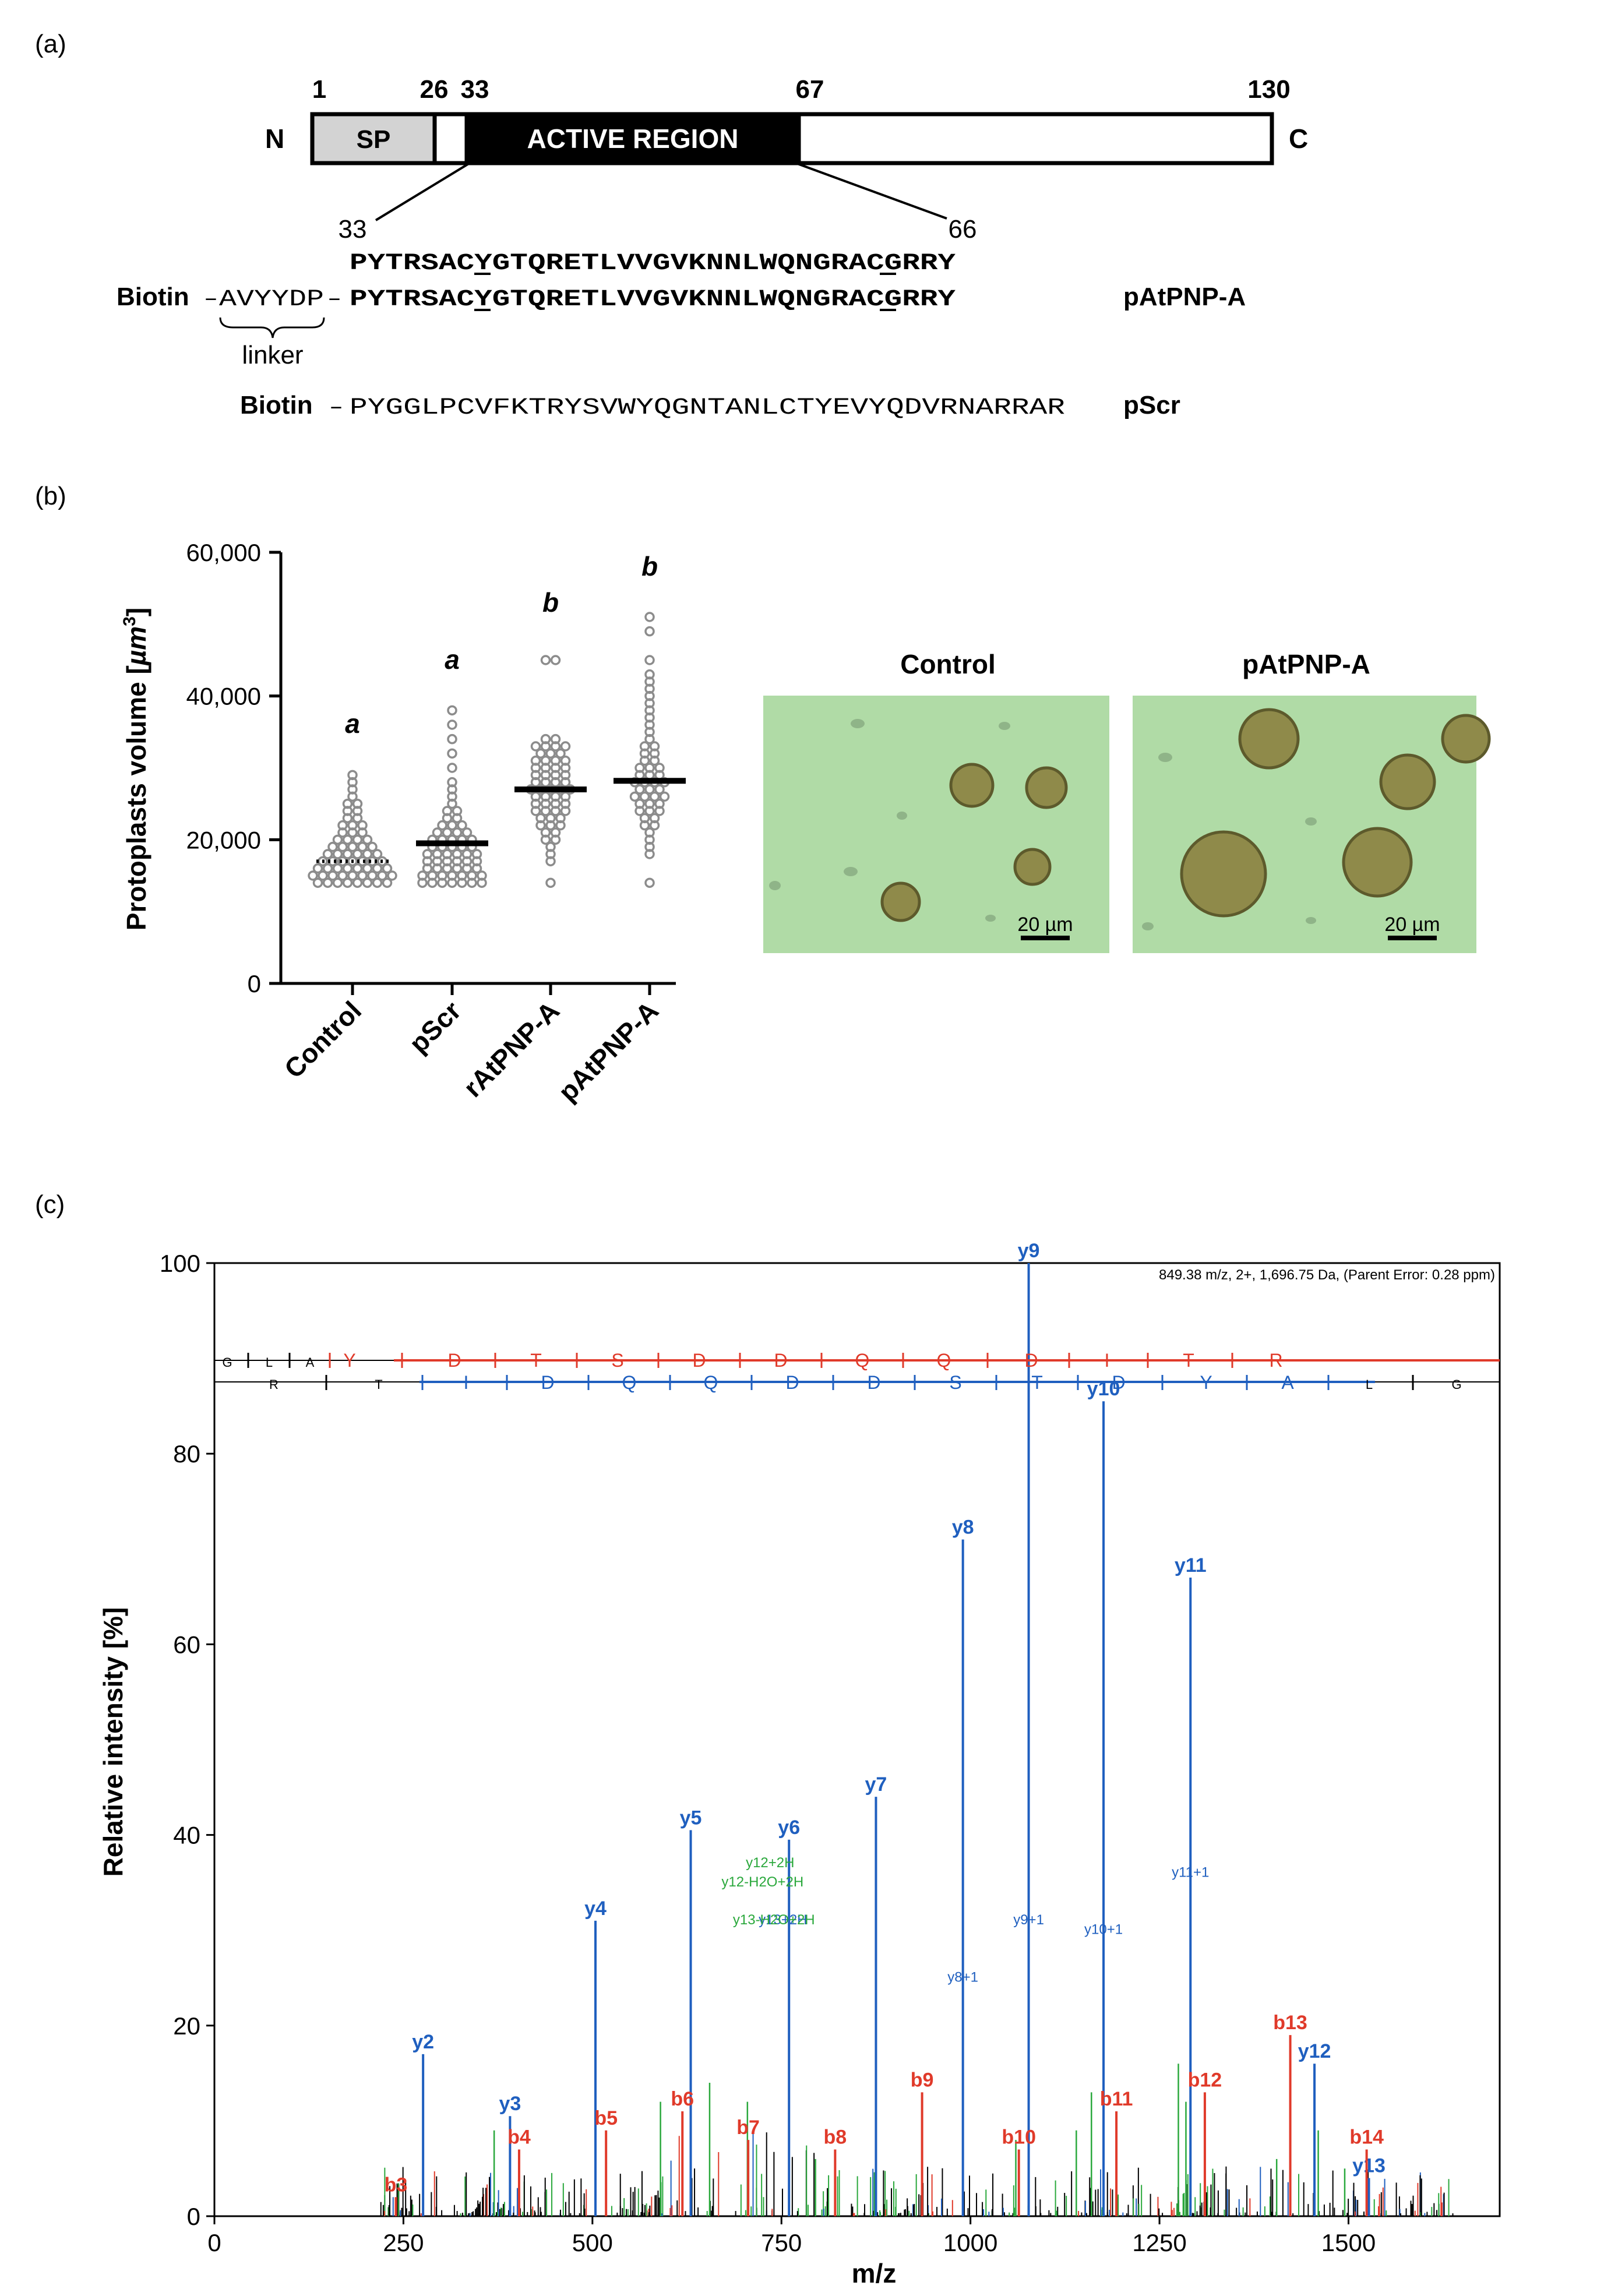 The width and height of the screenshot is (1597, 2296). I want to click on b-category-label: pScr, so click(435, 1027).